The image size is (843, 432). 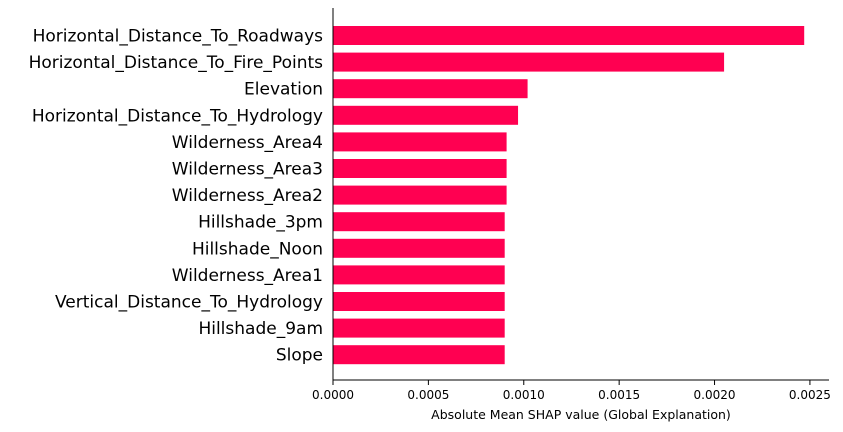 What do you see at coordinates (619, 395) in the screenshot?
I see `x-tick-label: 0.0015` at bounding box center [619, 395].